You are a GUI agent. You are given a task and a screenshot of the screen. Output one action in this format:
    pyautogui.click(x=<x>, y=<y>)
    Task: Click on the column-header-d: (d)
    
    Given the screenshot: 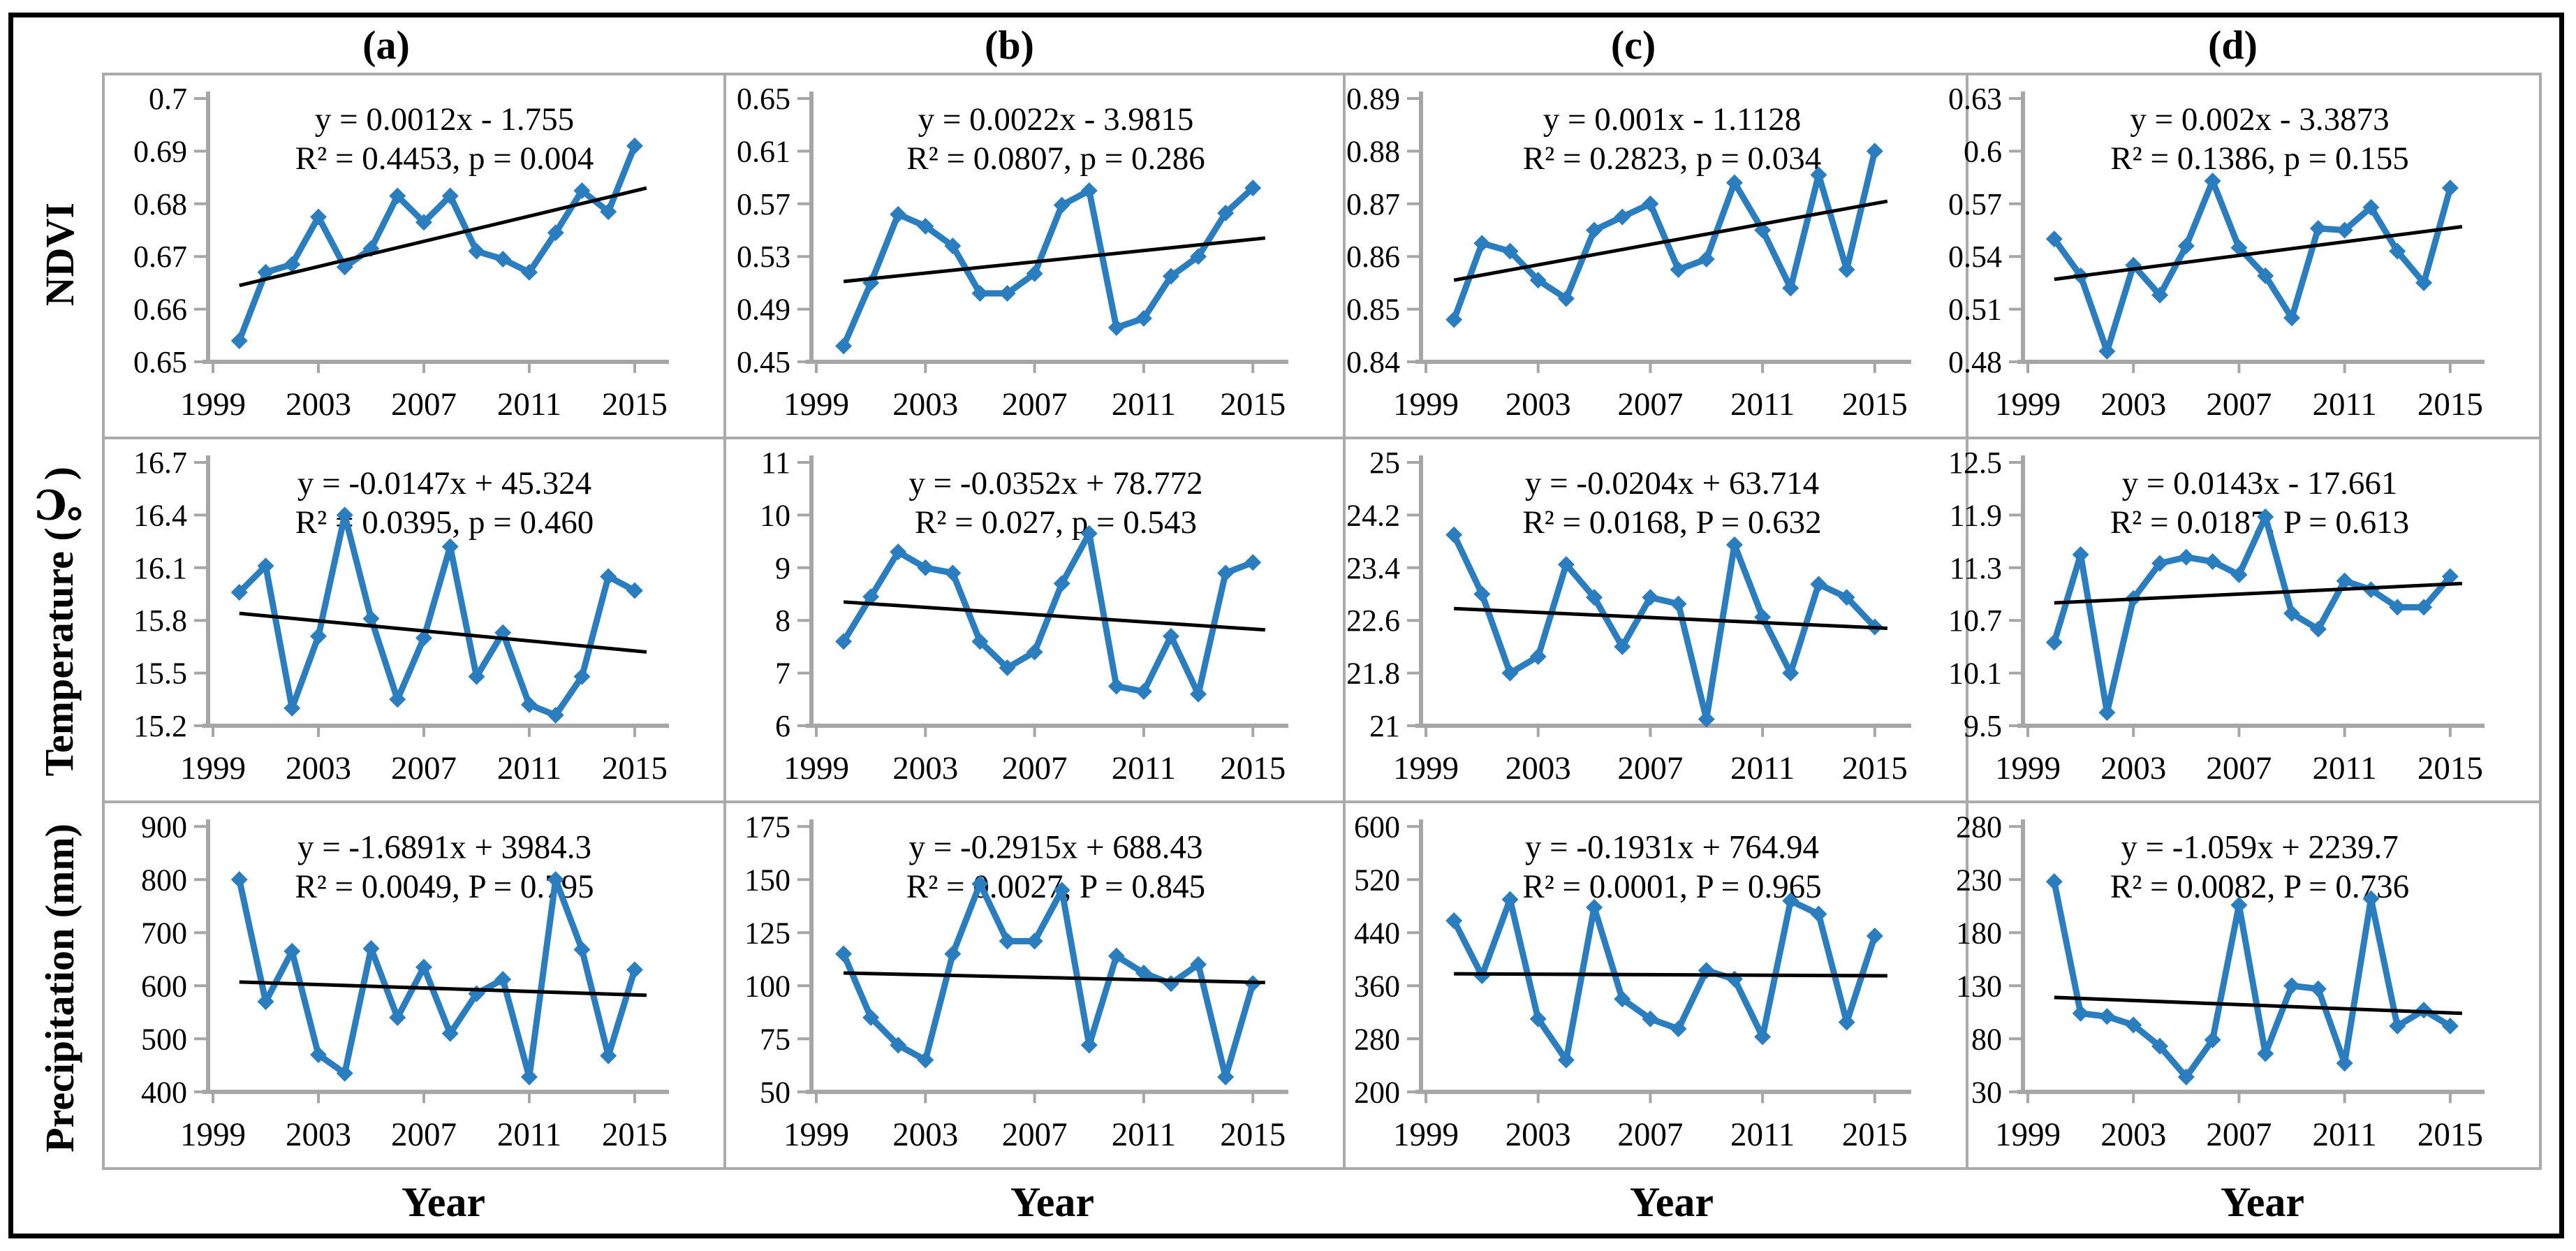 What is the action you would take?
    pyautogui.click(x=2233, y=45)
    